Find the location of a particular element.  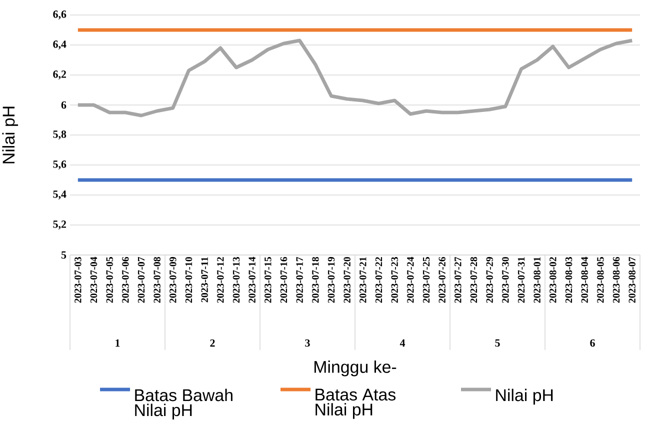

y-axis-title: Nilai pH is located at coordinates (10, 135).